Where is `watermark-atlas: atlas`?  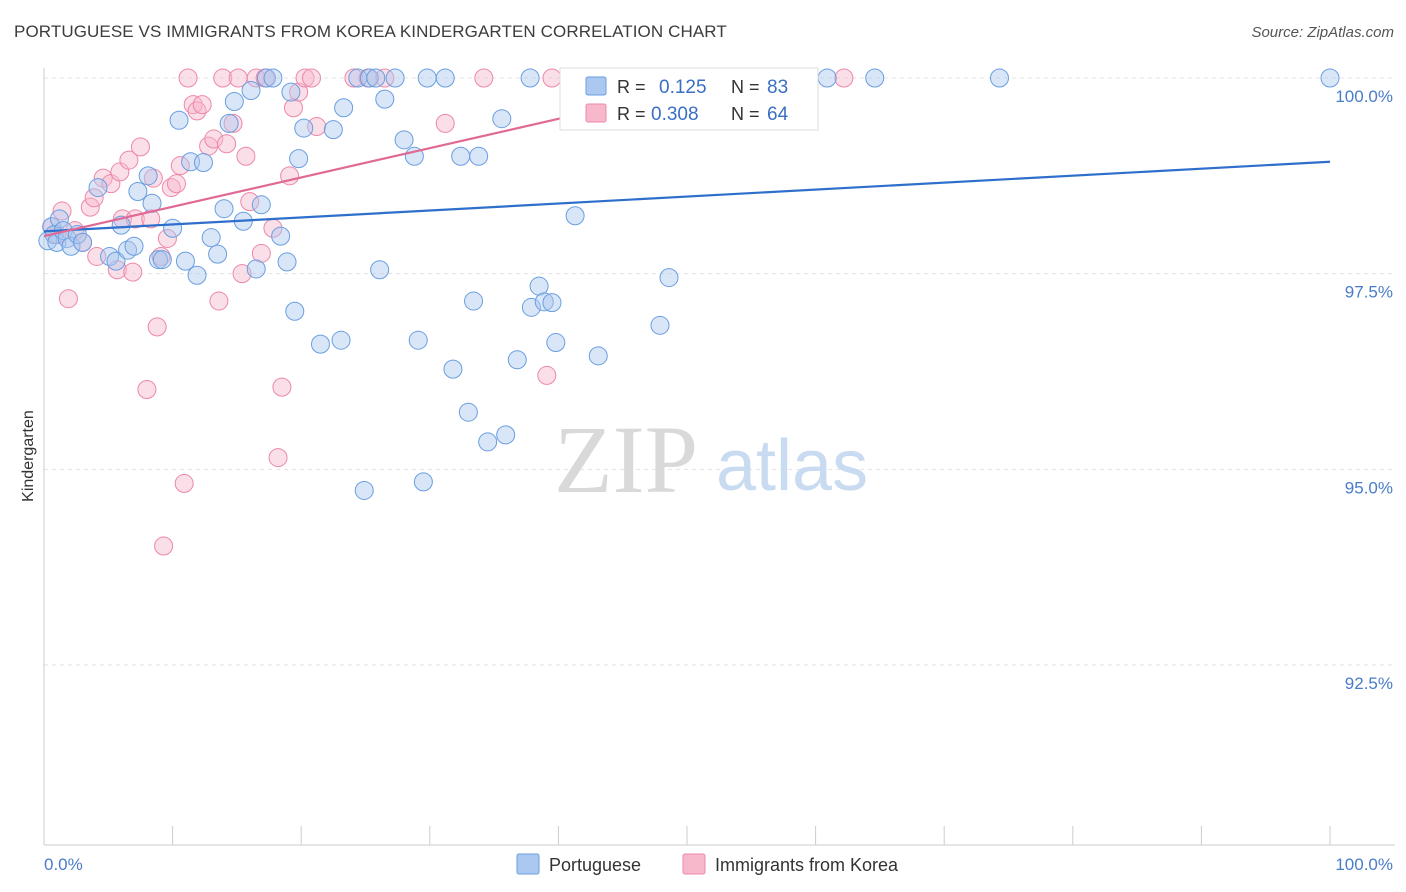
watermark-atlas: atlas is located at coordinates (792, 466).